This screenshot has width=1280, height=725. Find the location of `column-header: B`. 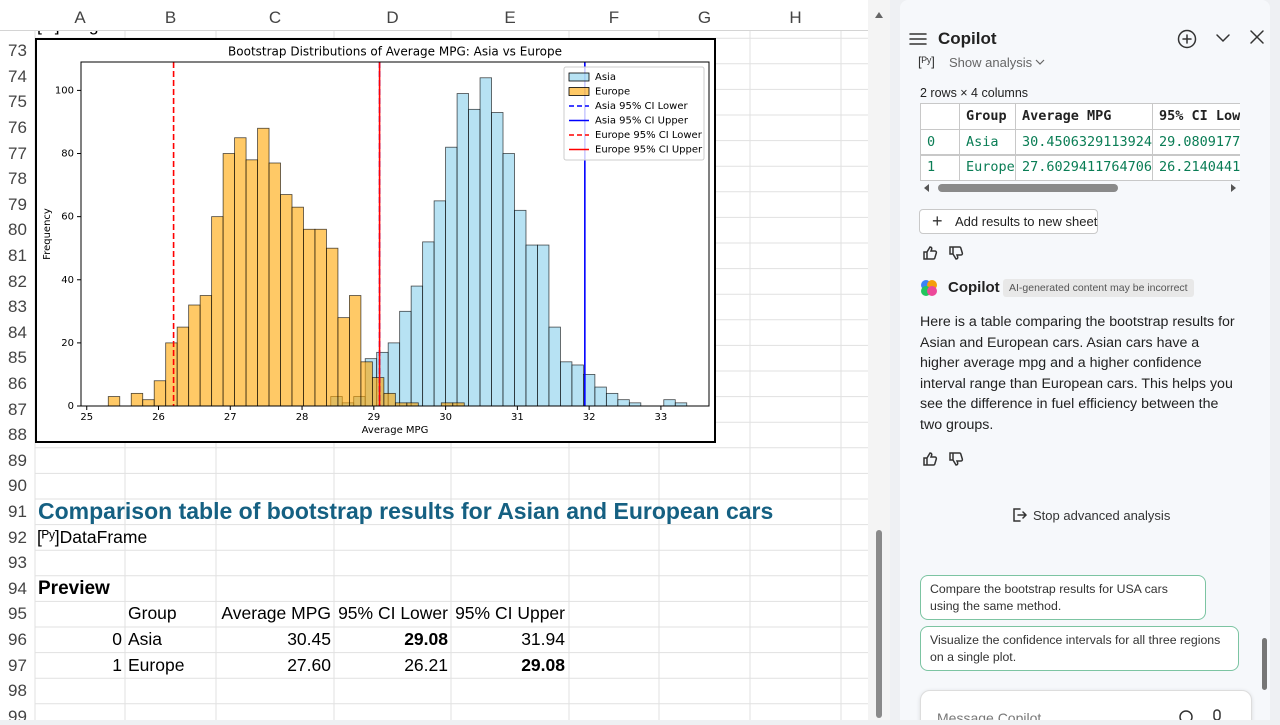

column-header: B is located at coordinates (170, 17).